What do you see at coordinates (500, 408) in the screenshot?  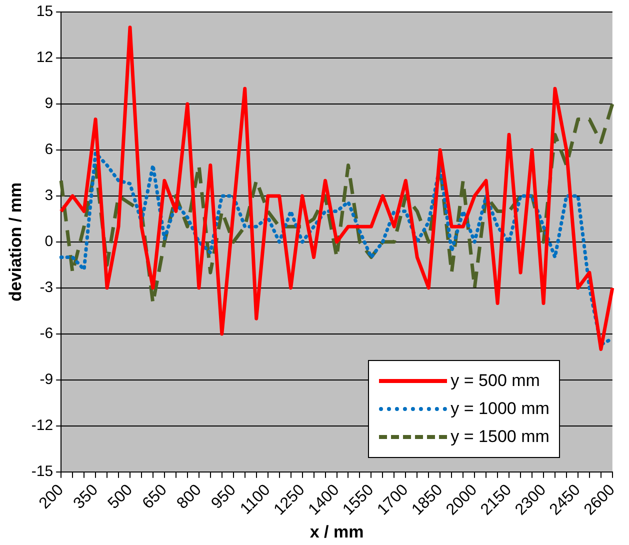 I see `legend-label: y = 1000 mm` at bounding box center [500, 408].